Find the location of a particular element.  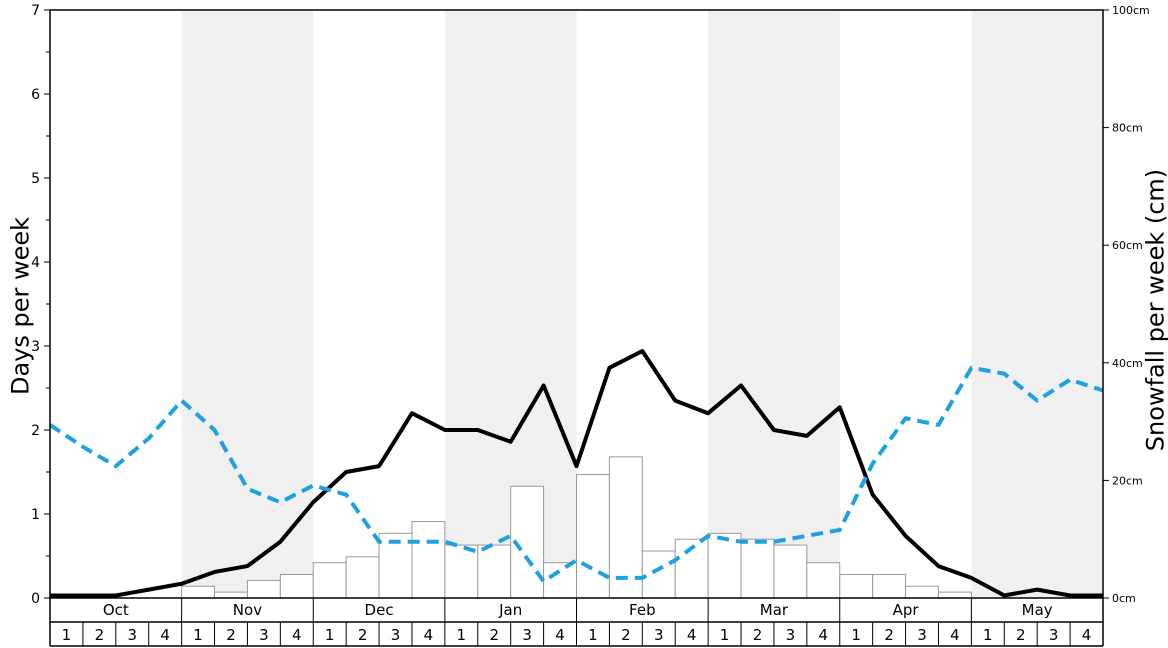

month-band-may is located at coordinates (1037, 304).